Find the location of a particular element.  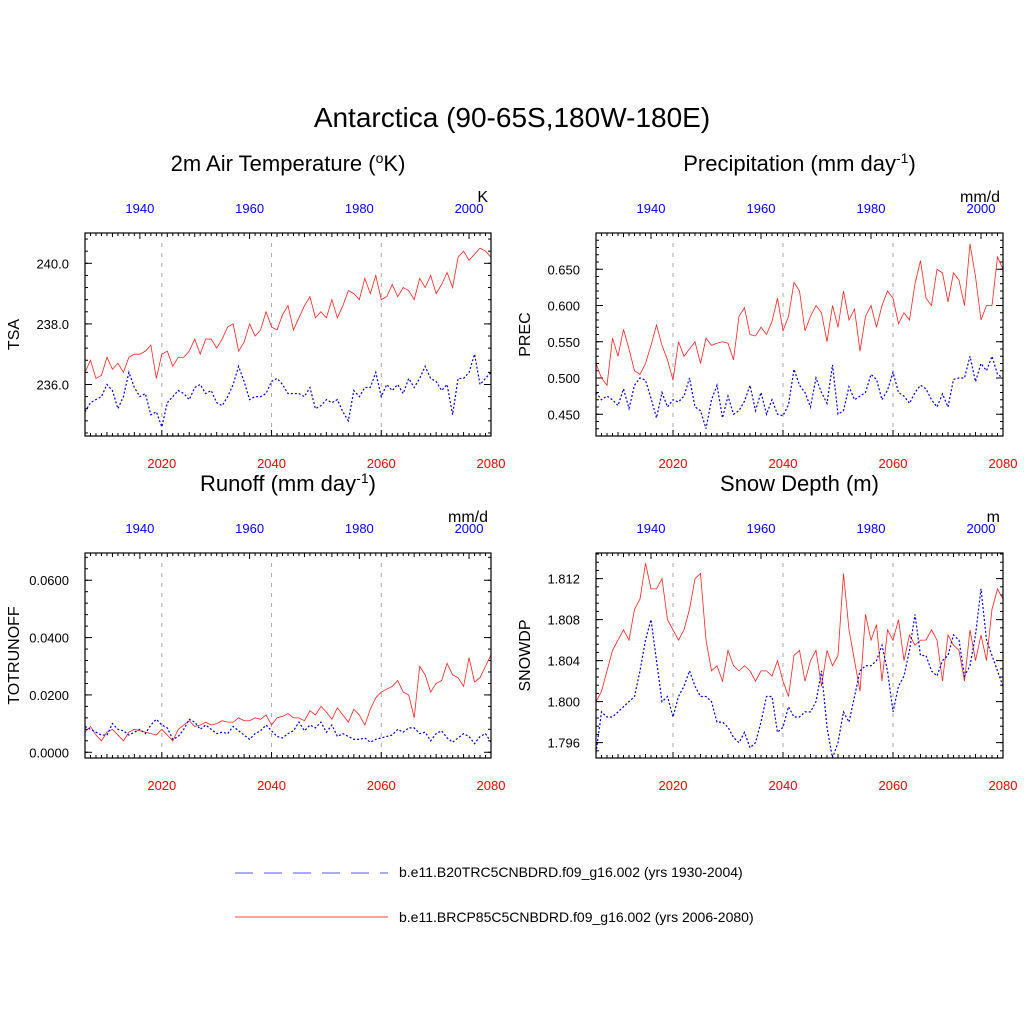

panel-title: Snow Depth (m) is located at coordinates (799, 483).